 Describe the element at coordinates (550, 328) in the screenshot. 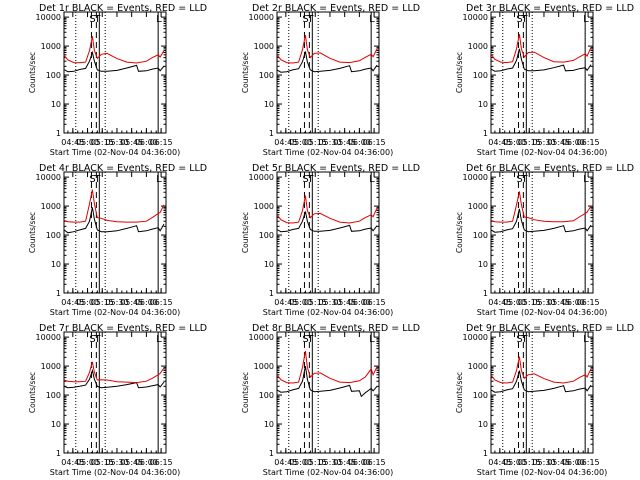

I see `panel-title: Det 9r BLACK = Events, RED = LLD` at that location.